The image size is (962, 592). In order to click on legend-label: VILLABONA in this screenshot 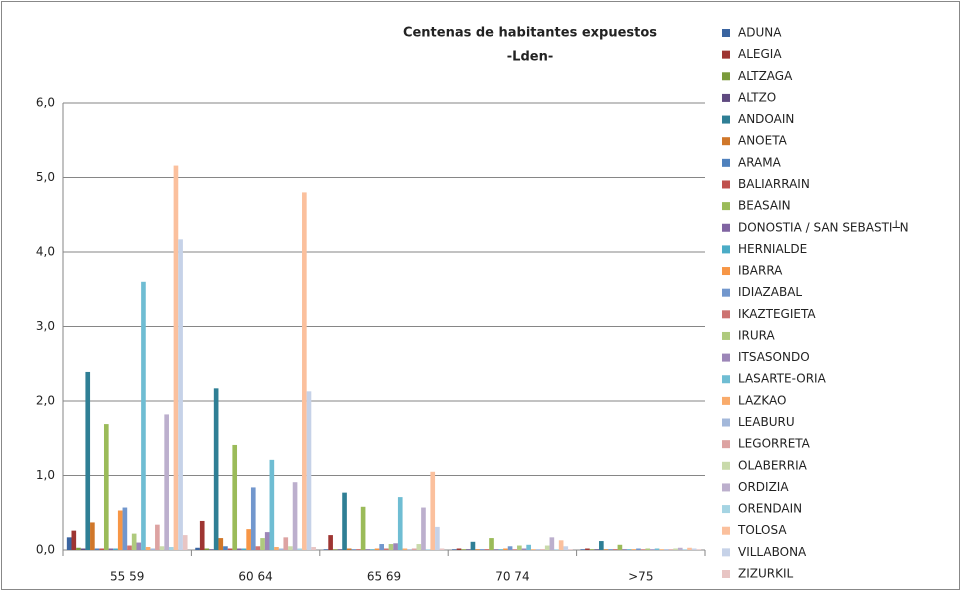, I will do `click(772, 552)`.